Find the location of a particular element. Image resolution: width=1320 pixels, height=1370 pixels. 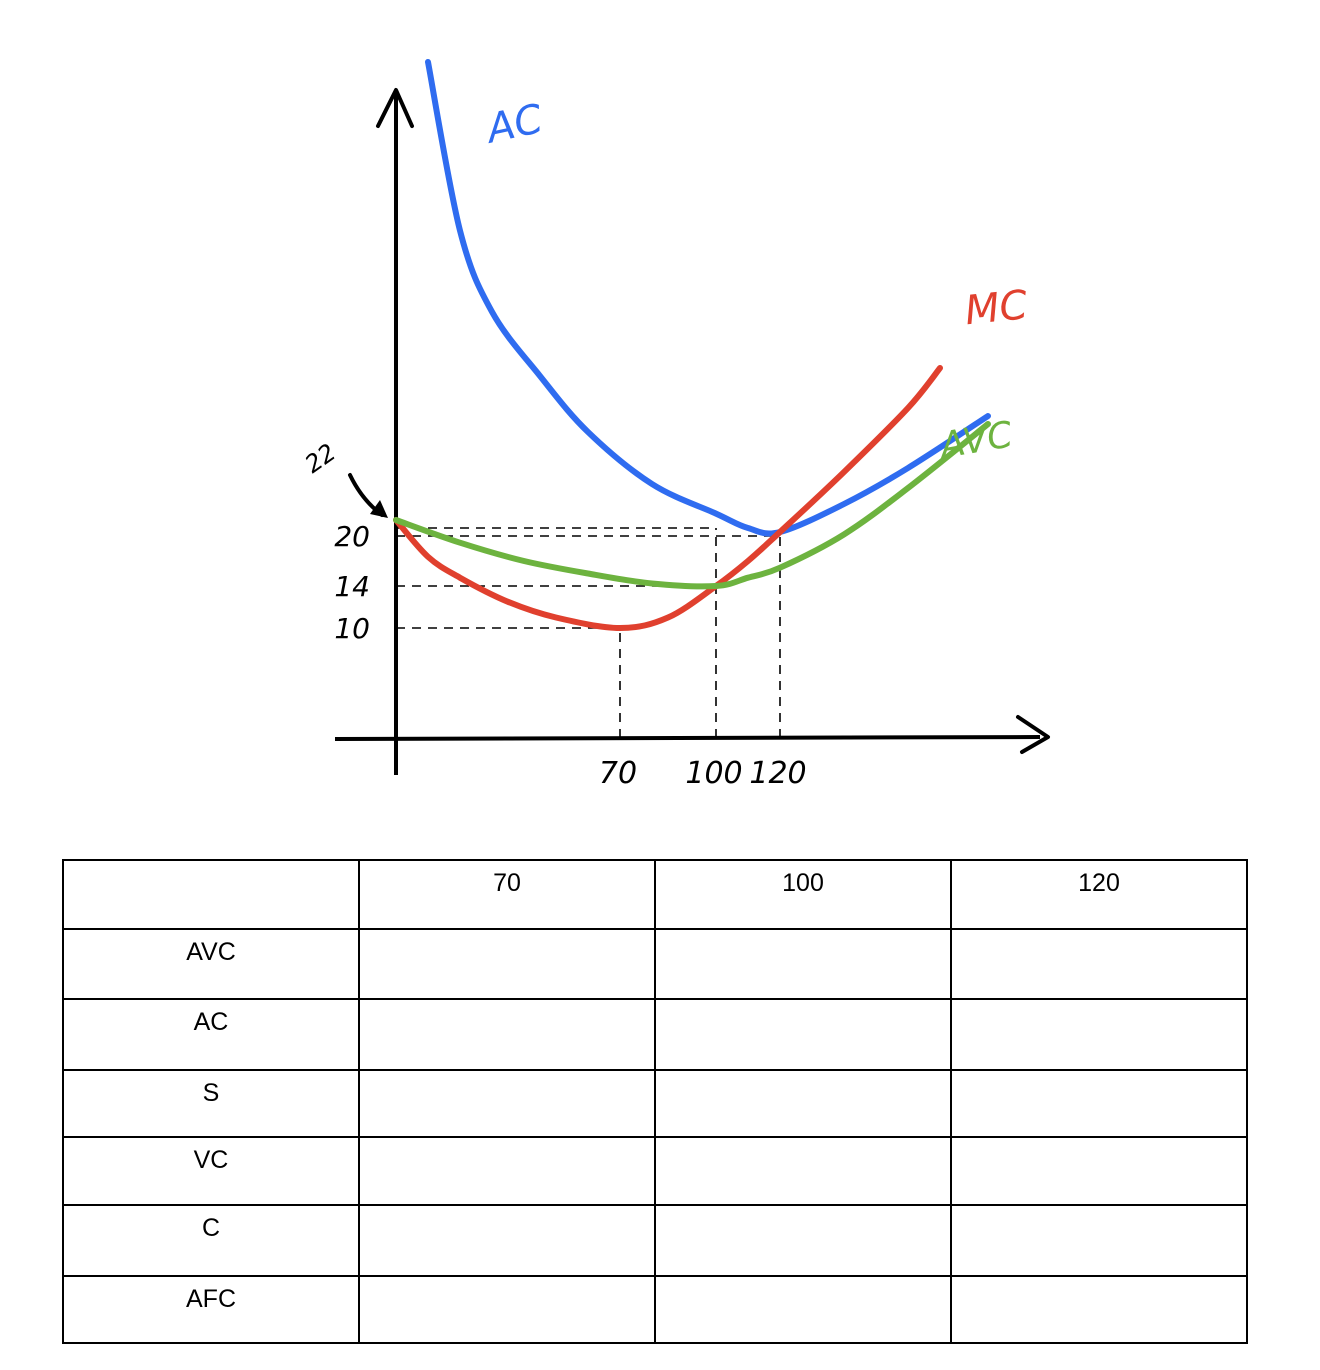

table-row: AVC is located at coordinates (655, 964).